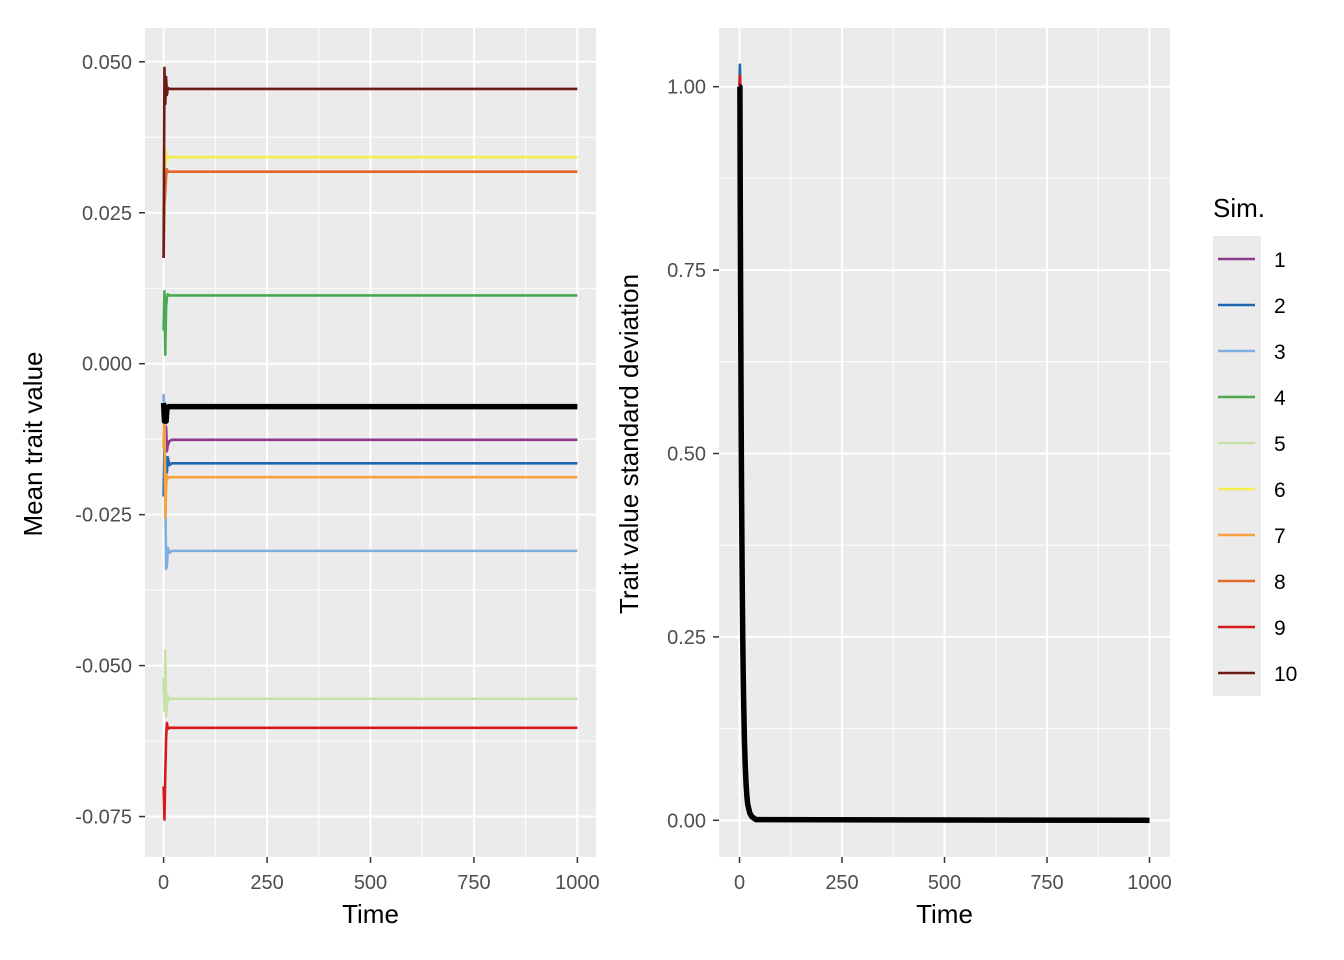  What do you see at coordinates (163, 883) in the screenshot?
I see `left-x-tick-label: 0` at bounding box center [163, 883].